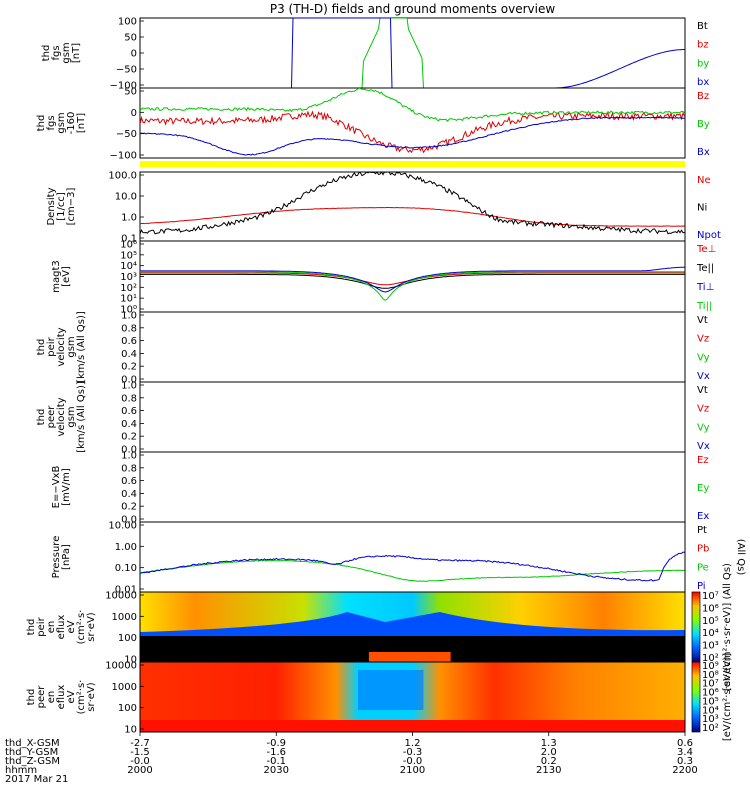 This screenshot has width=750, height=800. Describe the element at coordinates (685, 752) in the screenshot. I see `x-tick-y: 3.4` at that location.